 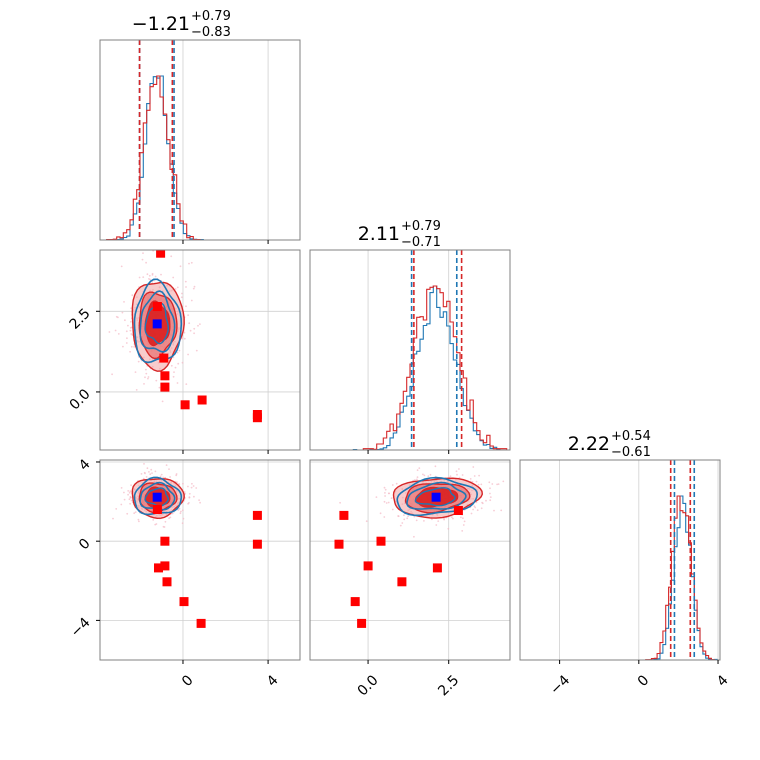 I want to click on joint-panel-2: −4 0 4, so click(x=184, y=560).